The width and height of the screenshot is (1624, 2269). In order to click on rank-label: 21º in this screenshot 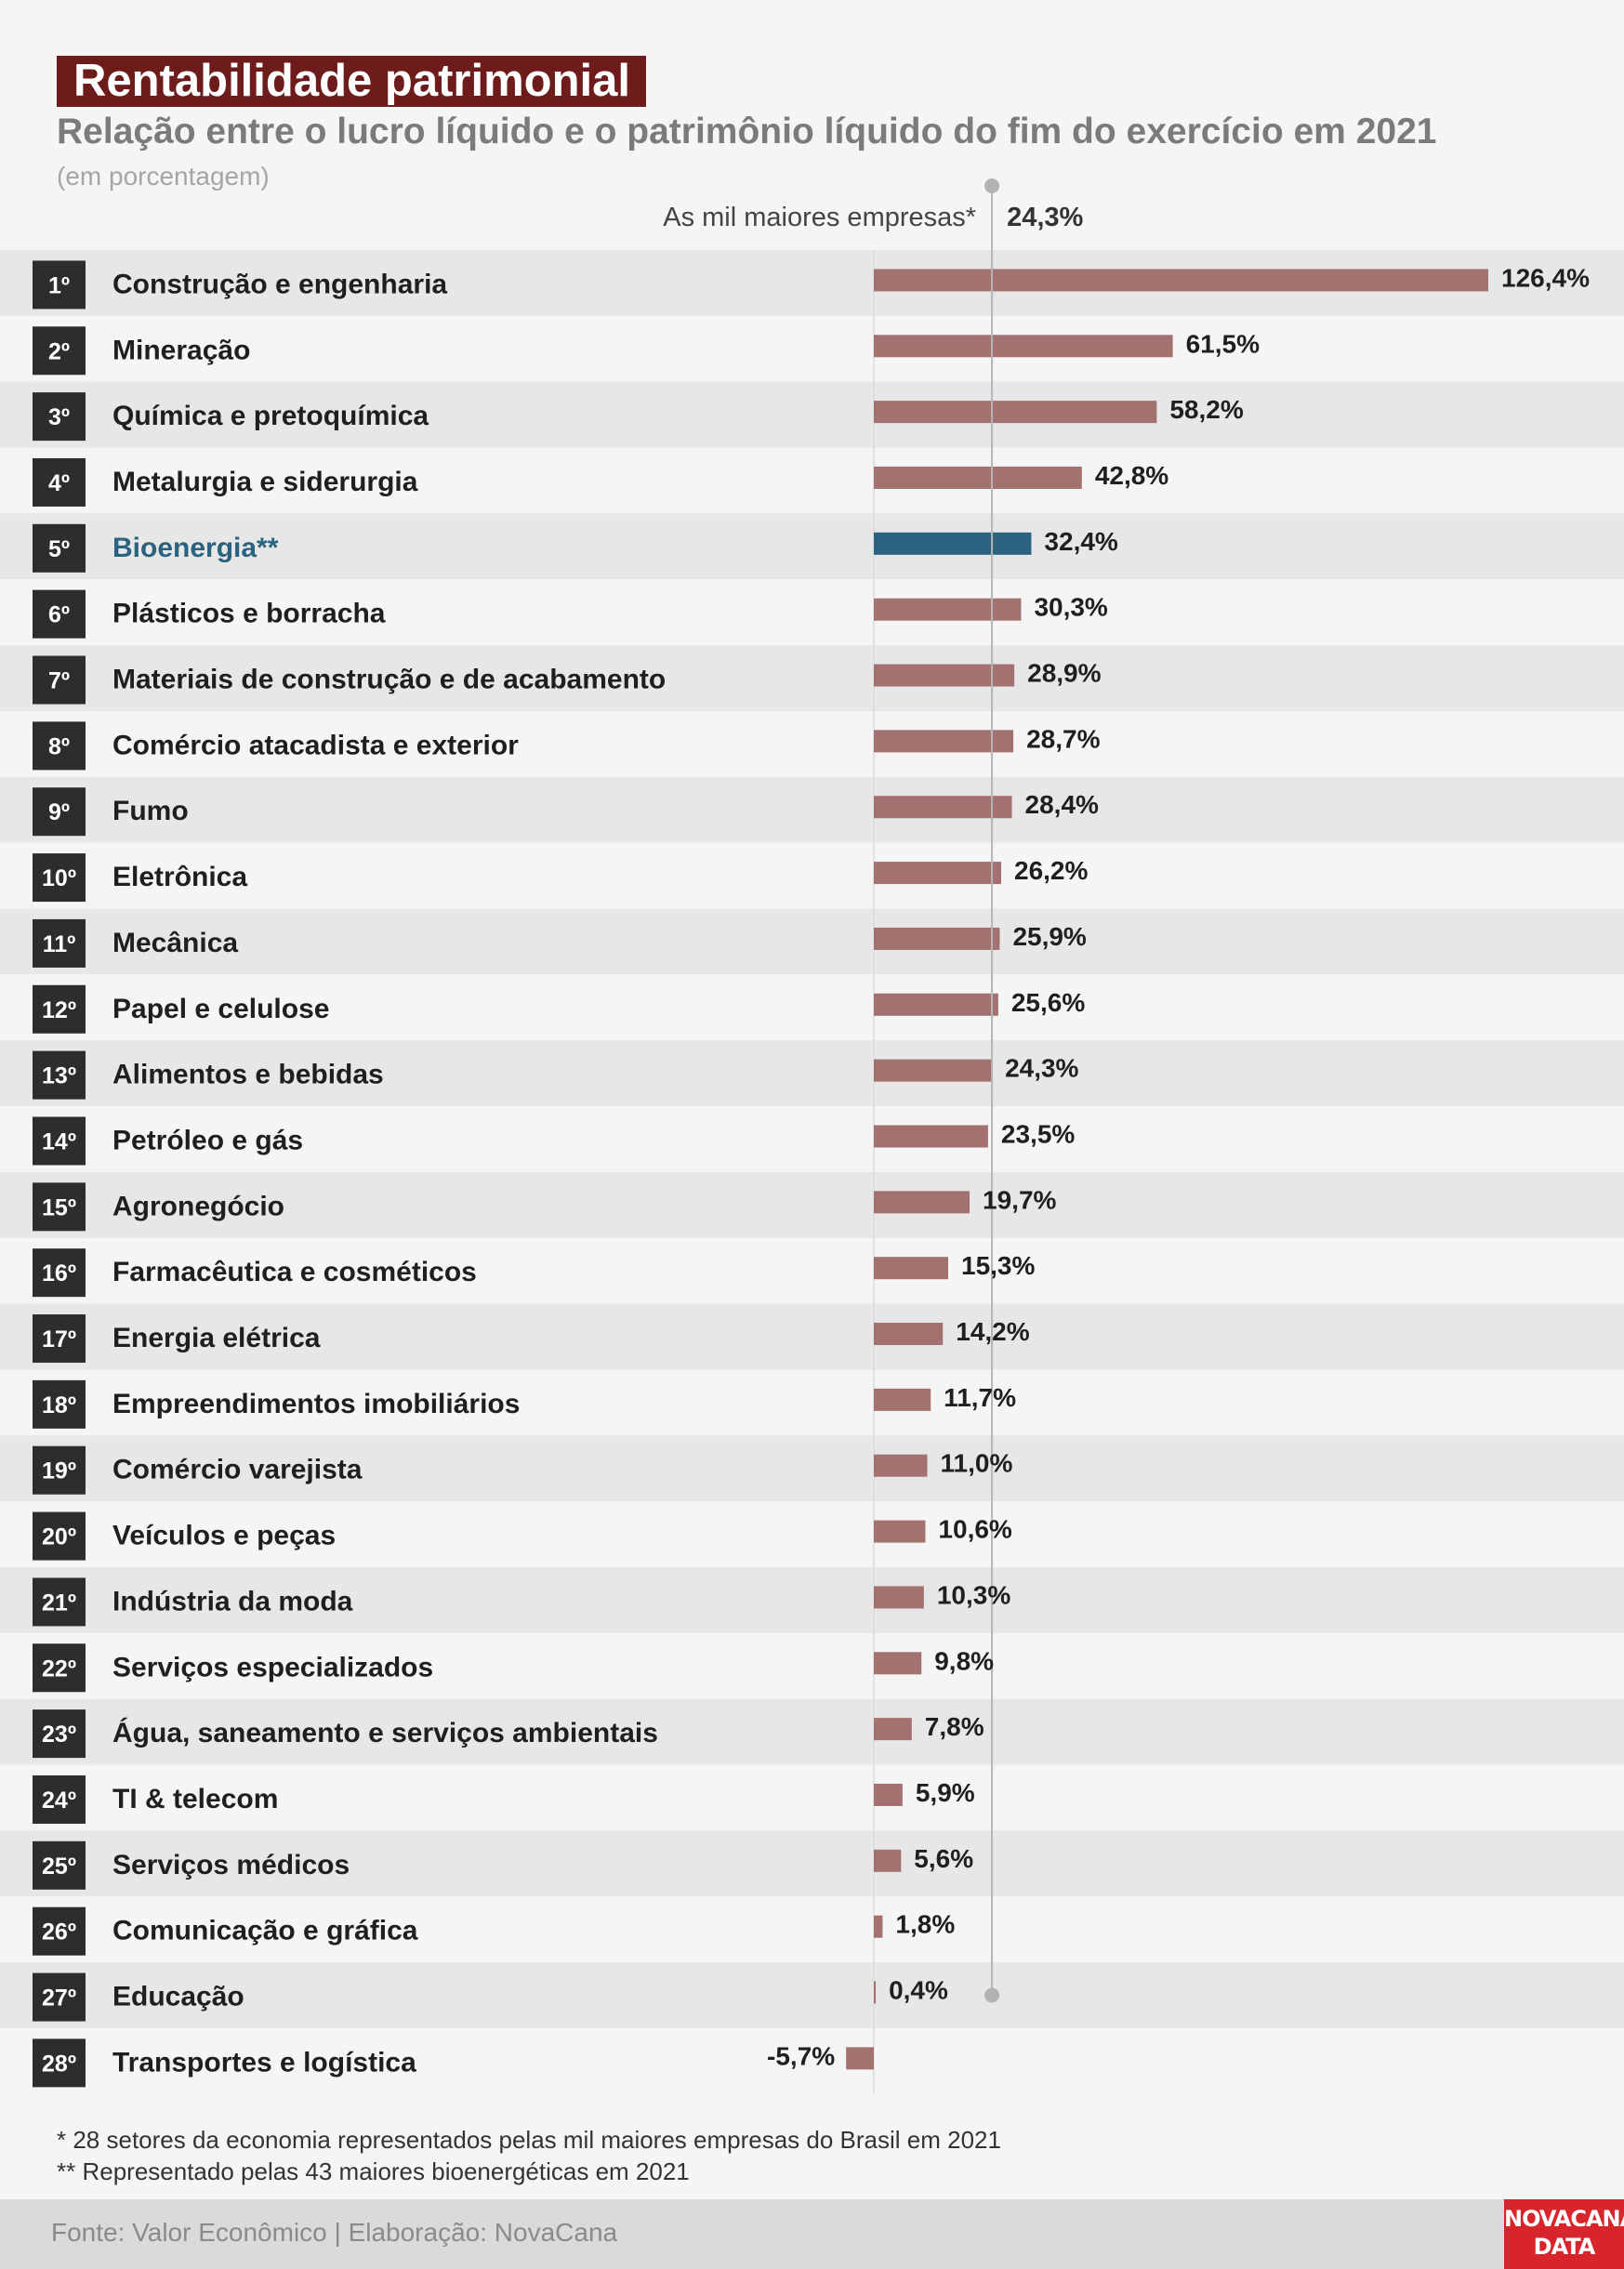, I will do `click(59, 1603)`.